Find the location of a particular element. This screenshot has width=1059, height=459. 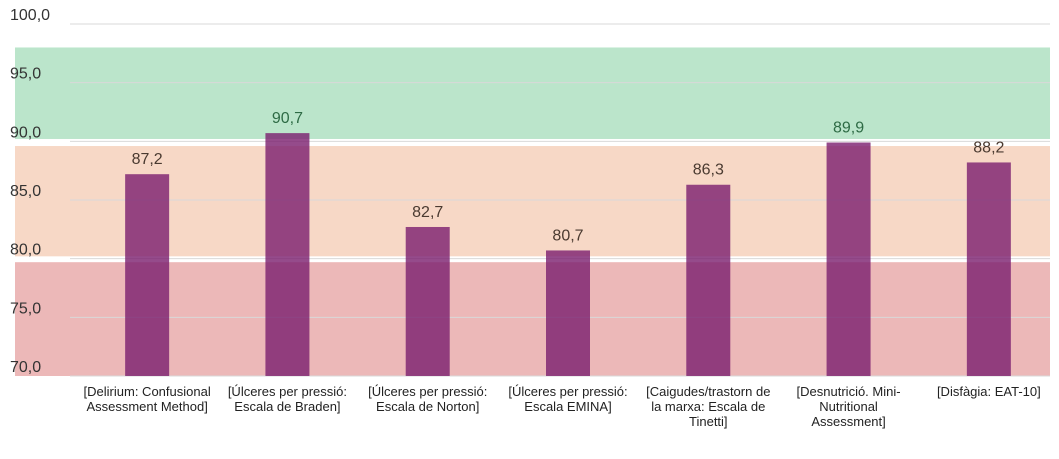

y-tick-label: 85,0 is located at coordinates (25, 191).